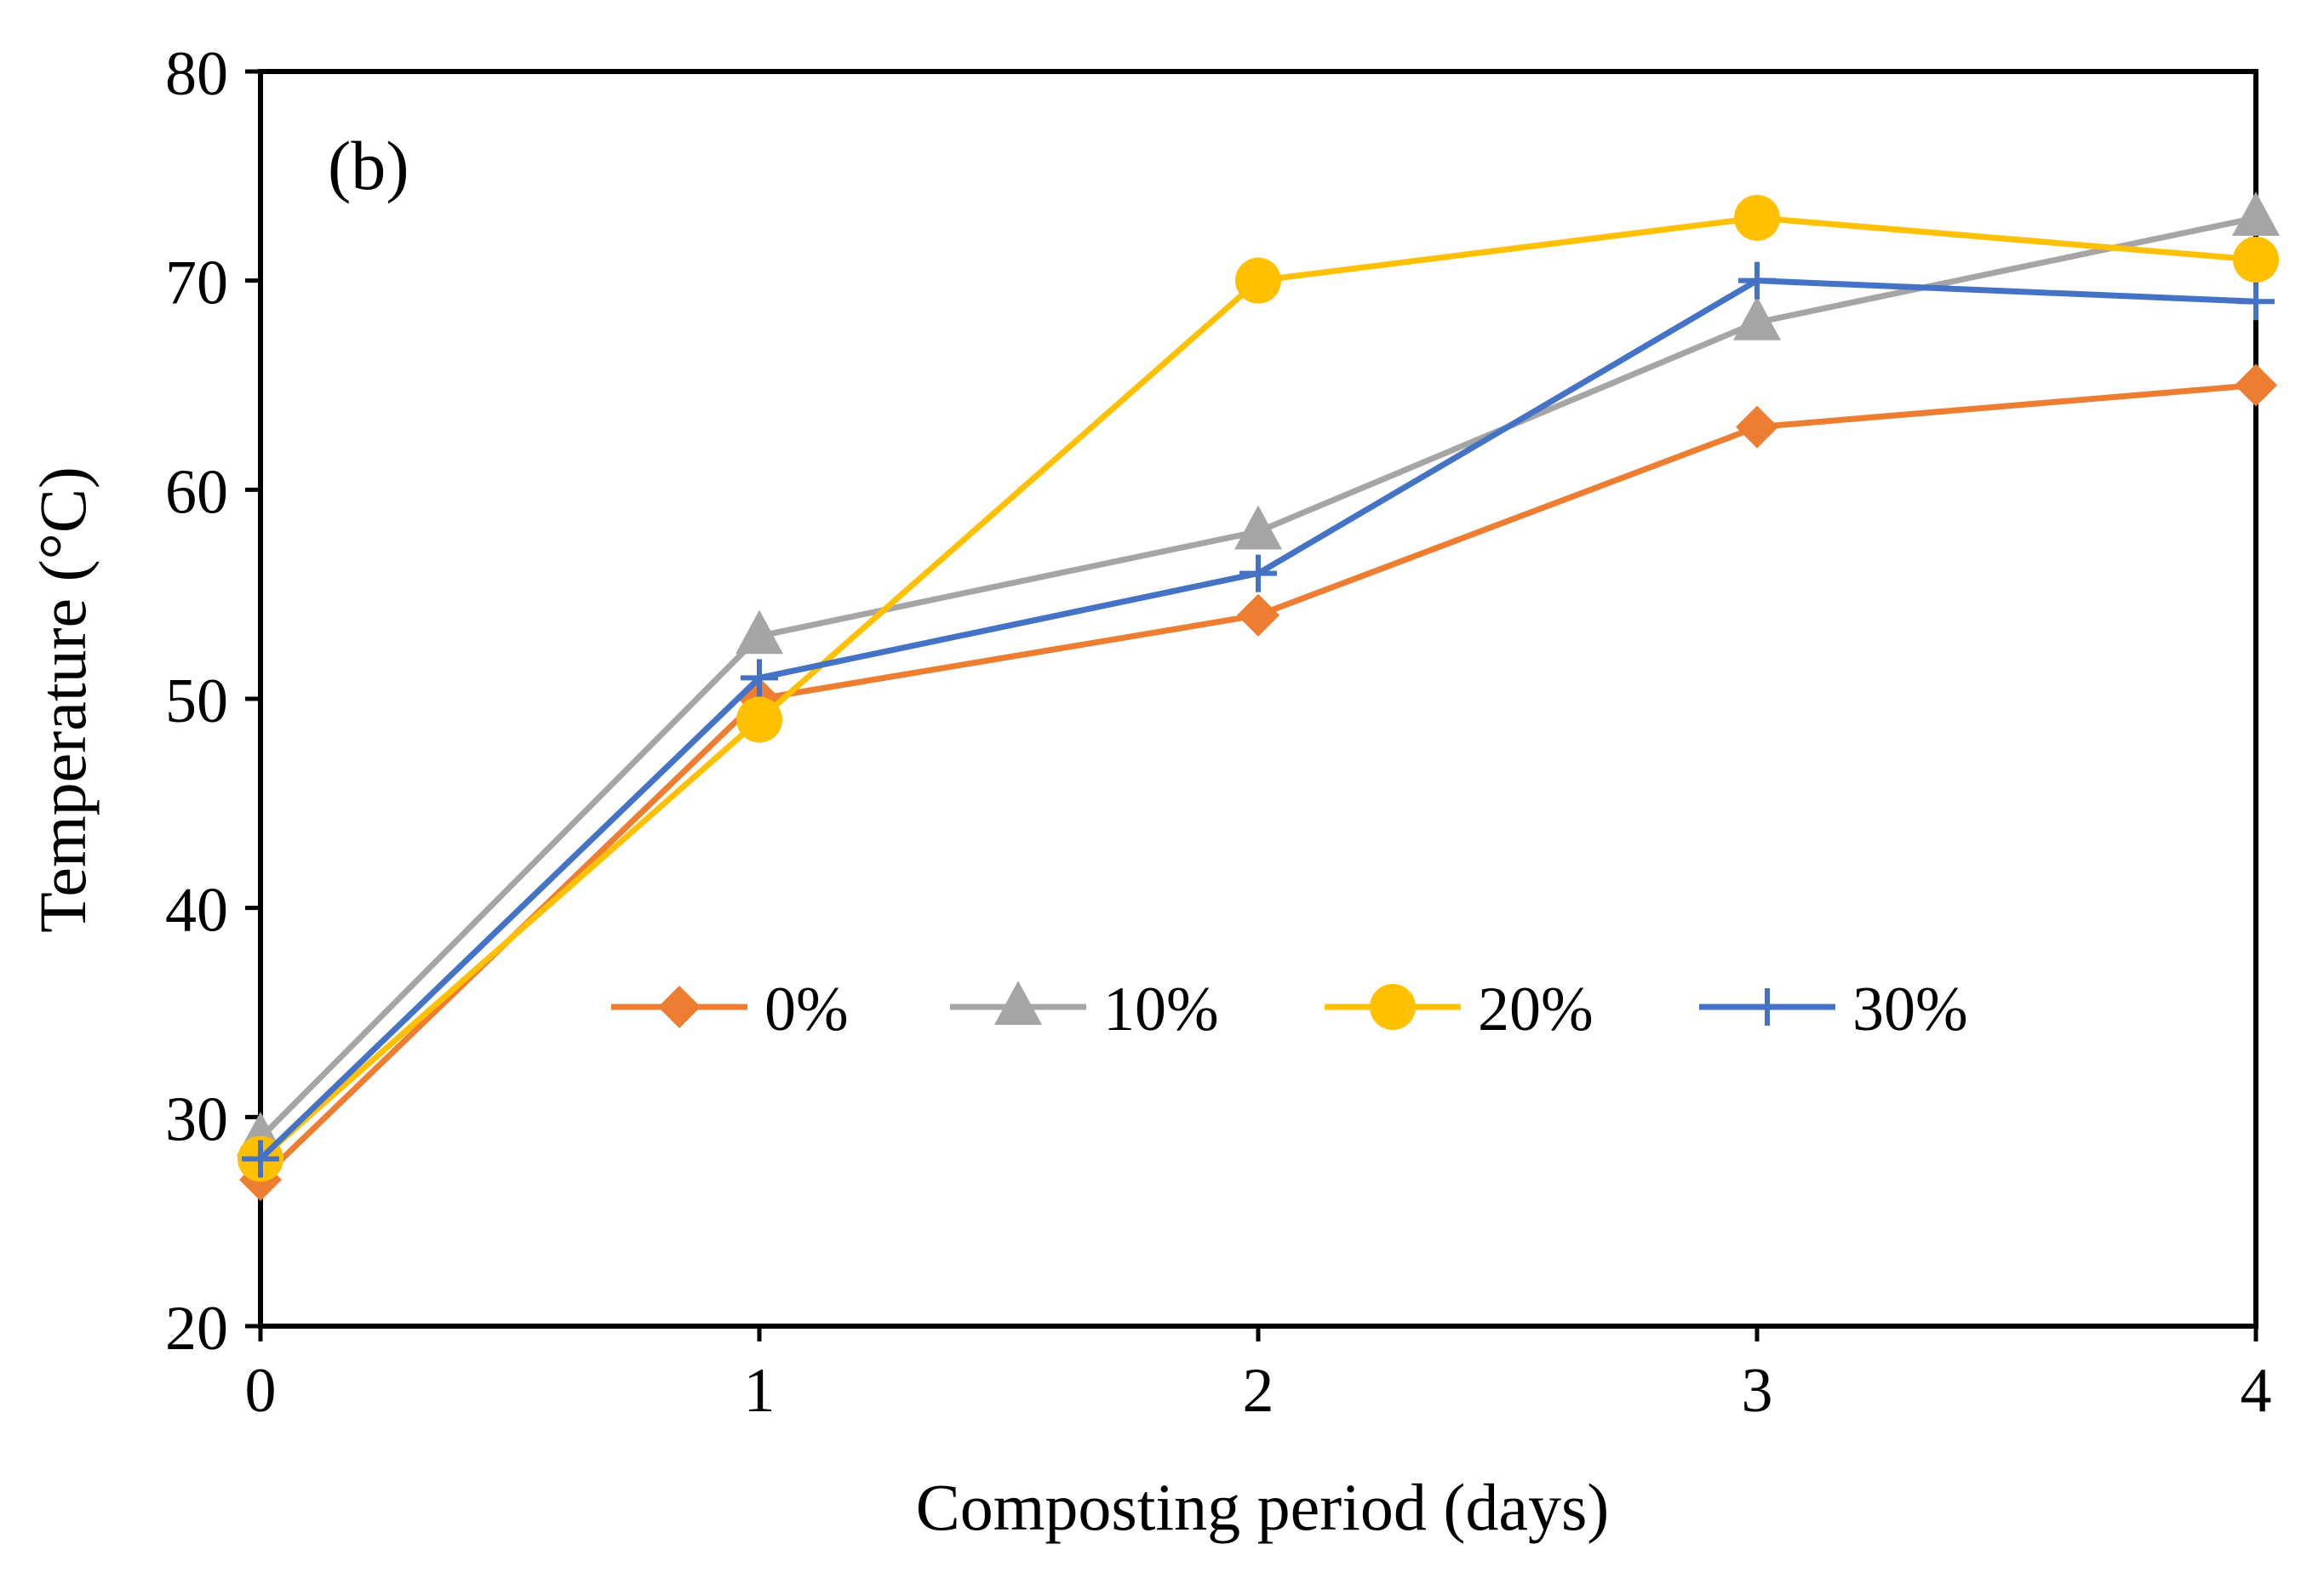 This screenshot has height=1590, width=2324. Describe the element at coordinates (730, 1009) in the screenshot. I see `legend-entry: 0%` at that location.